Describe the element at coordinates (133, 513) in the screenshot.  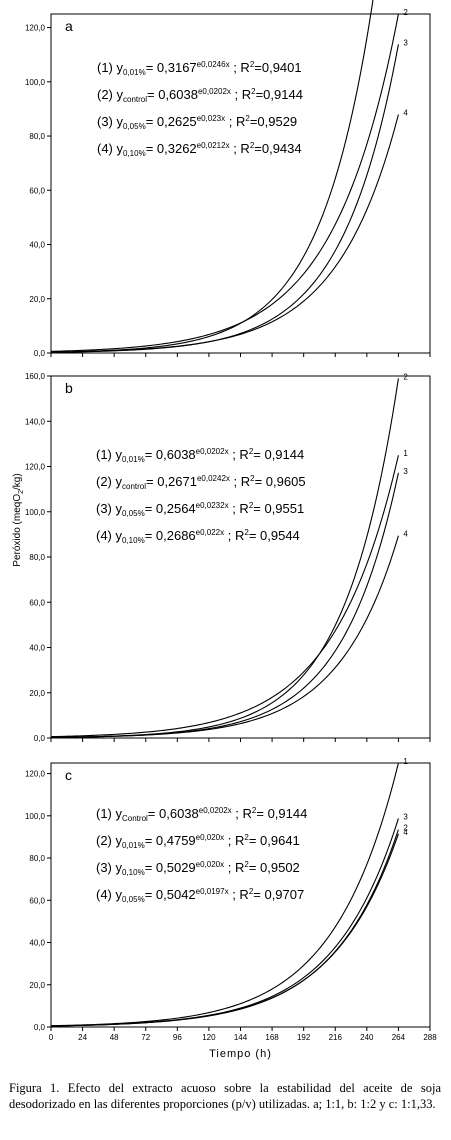
I see `equation-subscript: 0,05%` at that location.